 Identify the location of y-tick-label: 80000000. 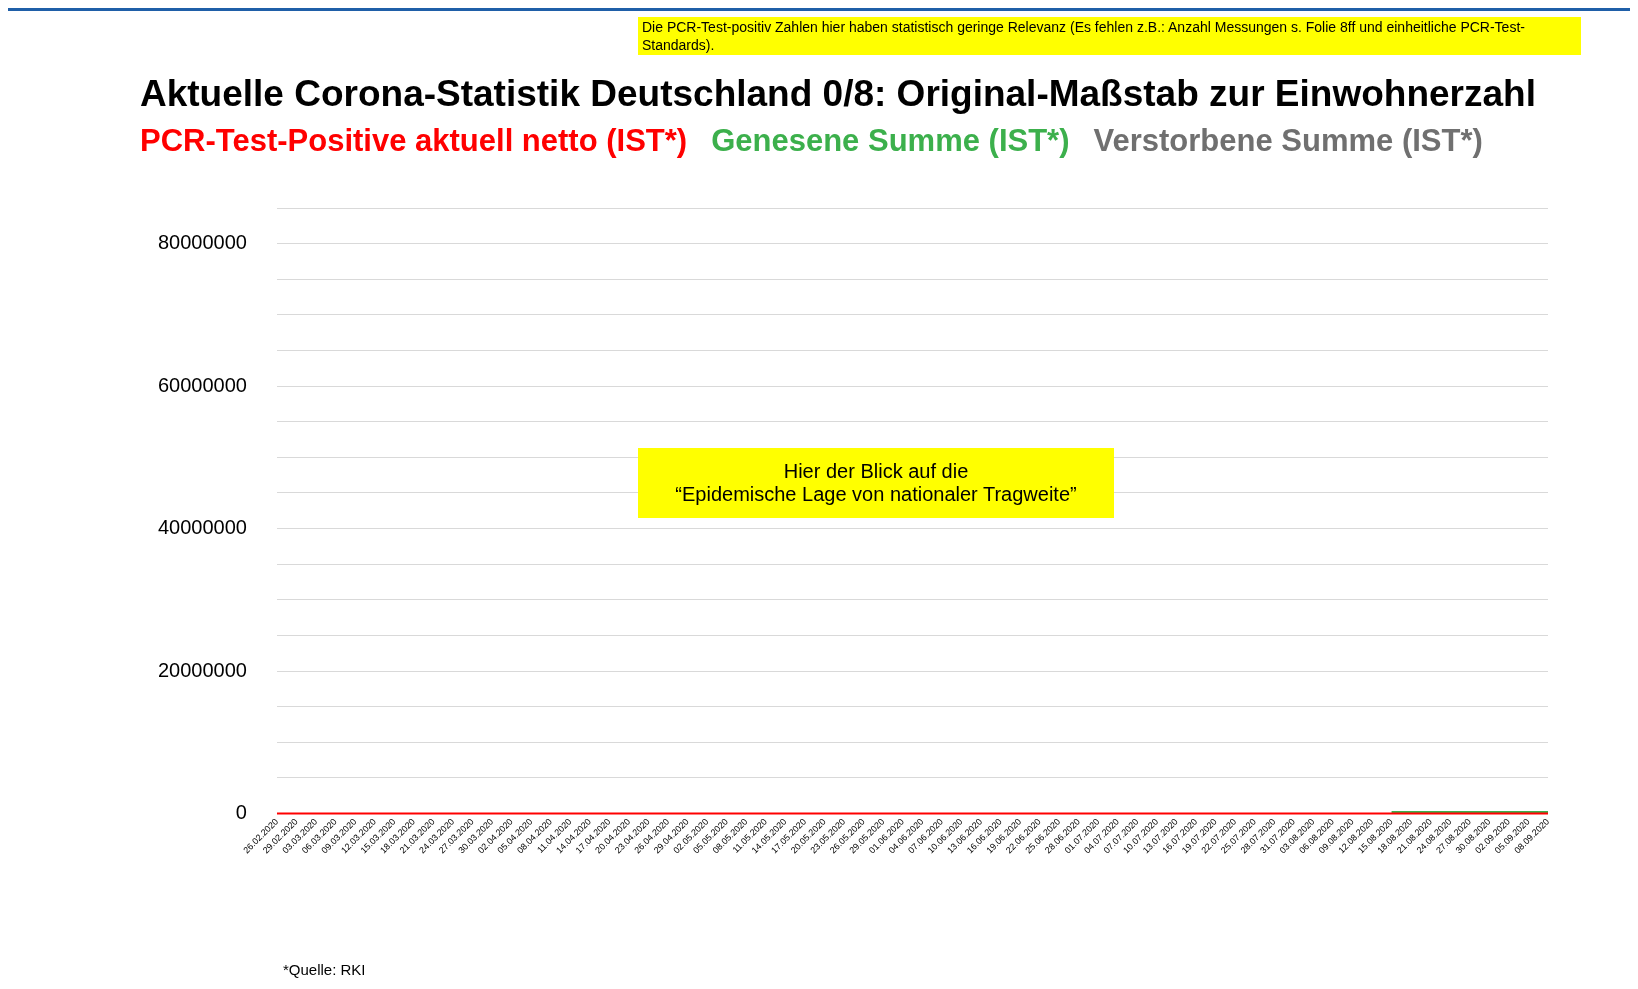
(202, 242).